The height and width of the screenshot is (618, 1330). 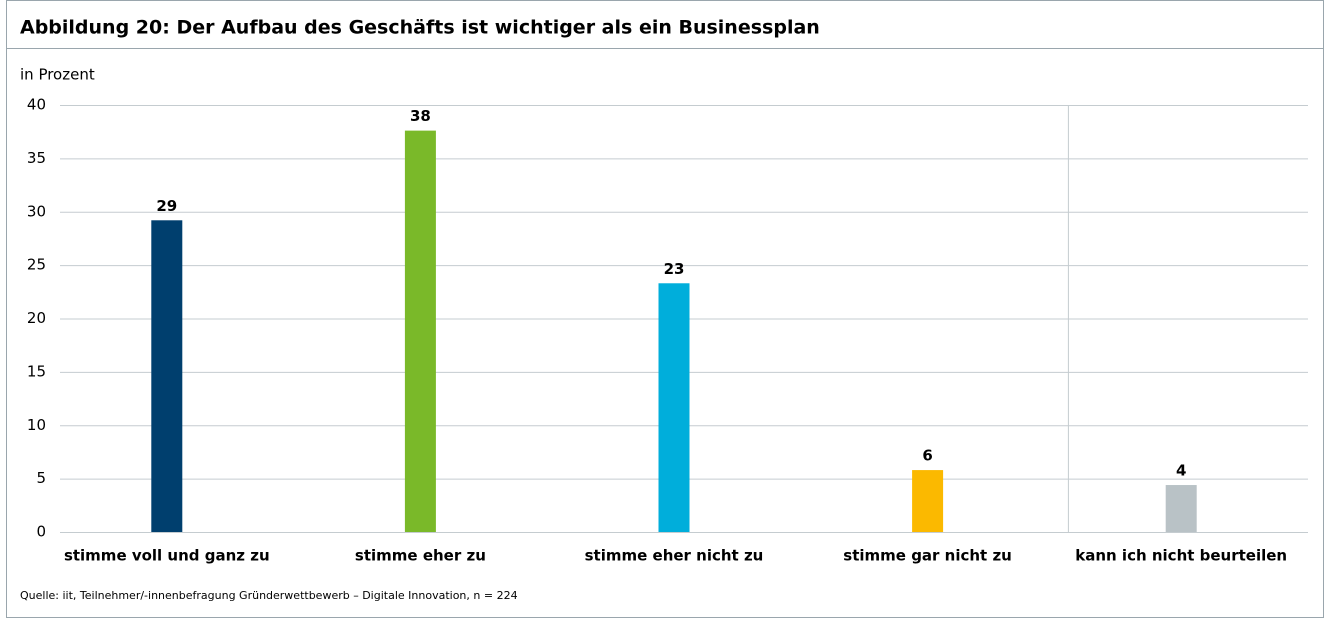 I want to click on y-axis-label: in Prozent, so click(x=57, y=75).